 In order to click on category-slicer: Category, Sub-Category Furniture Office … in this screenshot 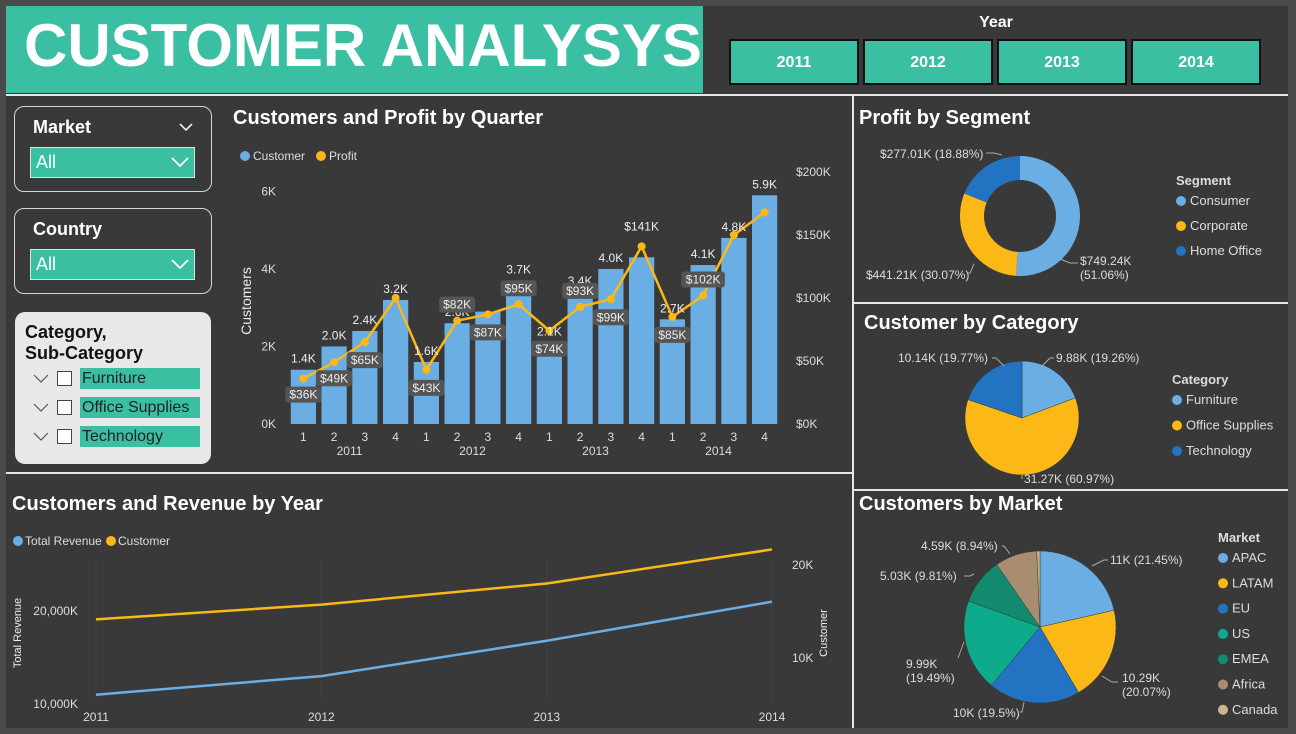, I will do `click(113, 388)`.